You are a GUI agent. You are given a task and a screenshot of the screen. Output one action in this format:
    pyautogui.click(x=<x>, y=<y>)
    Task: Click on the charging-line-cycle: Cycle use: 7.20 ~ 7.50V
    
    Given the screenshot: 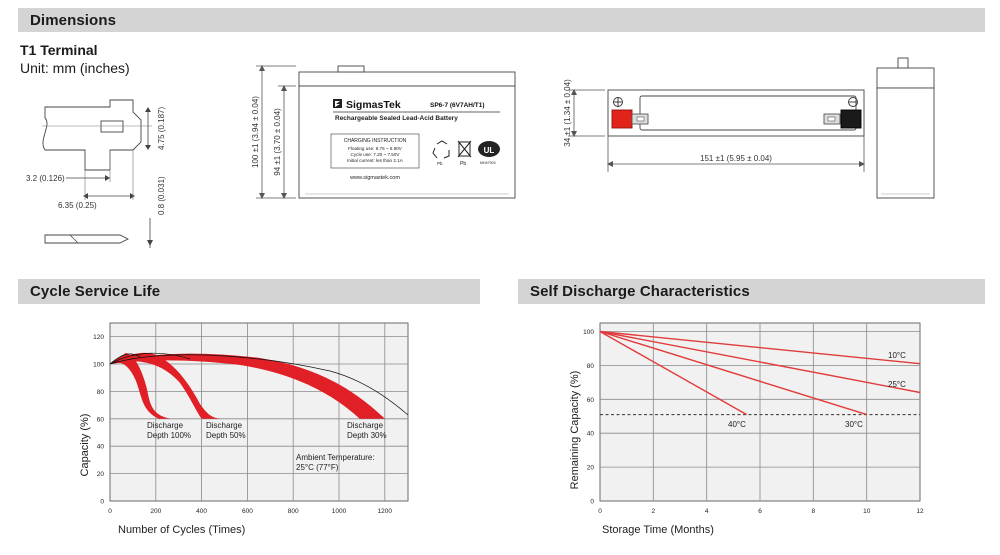 What is the action you would take?
    pyautogui.click(x=376, y=154)
    